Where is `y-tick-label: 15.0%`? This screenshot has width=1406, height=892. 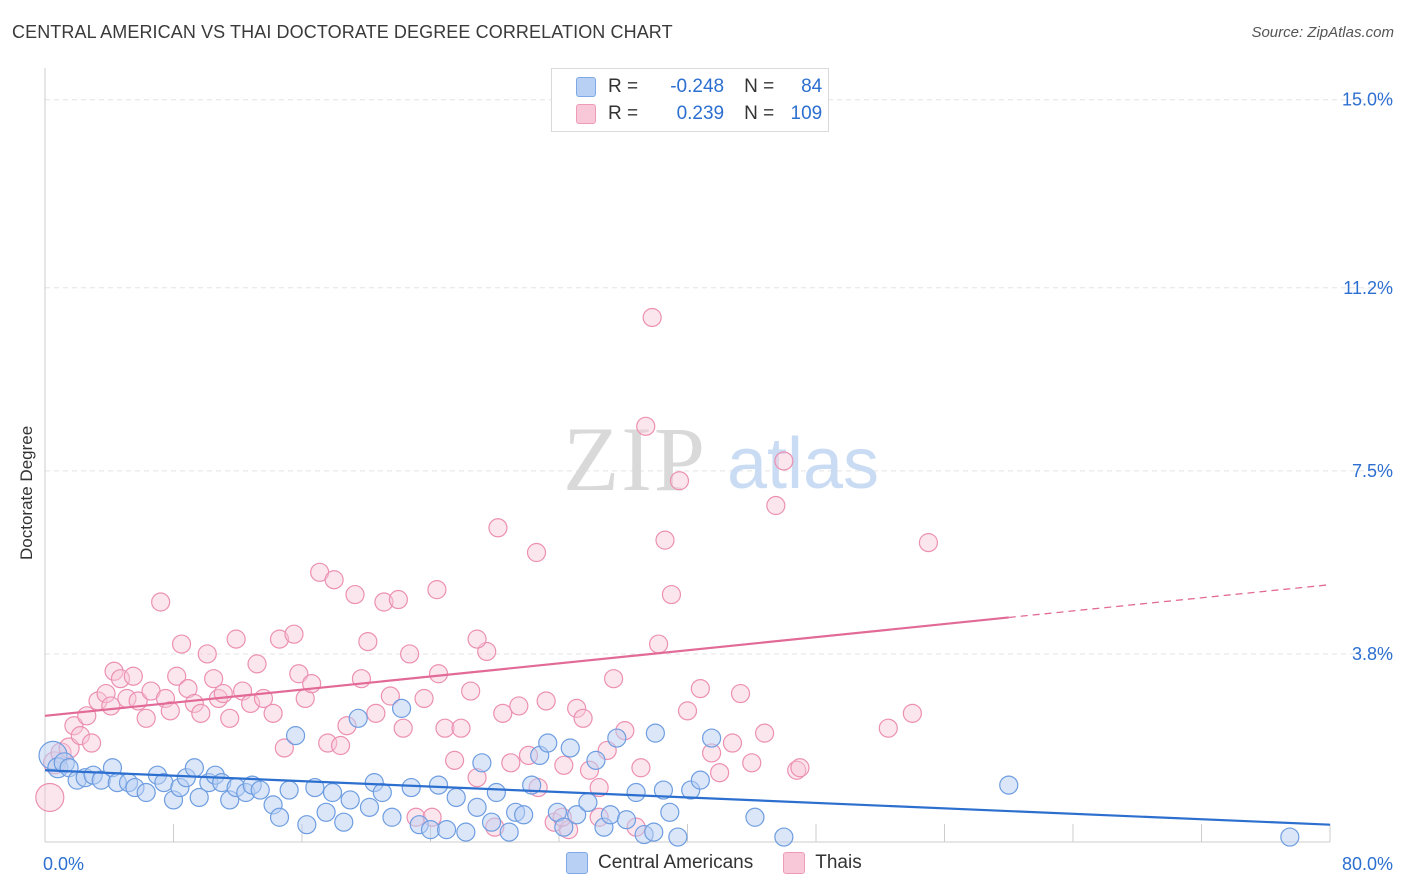 y-tick-label: 15.0% is located at coordinates (1367, 100).